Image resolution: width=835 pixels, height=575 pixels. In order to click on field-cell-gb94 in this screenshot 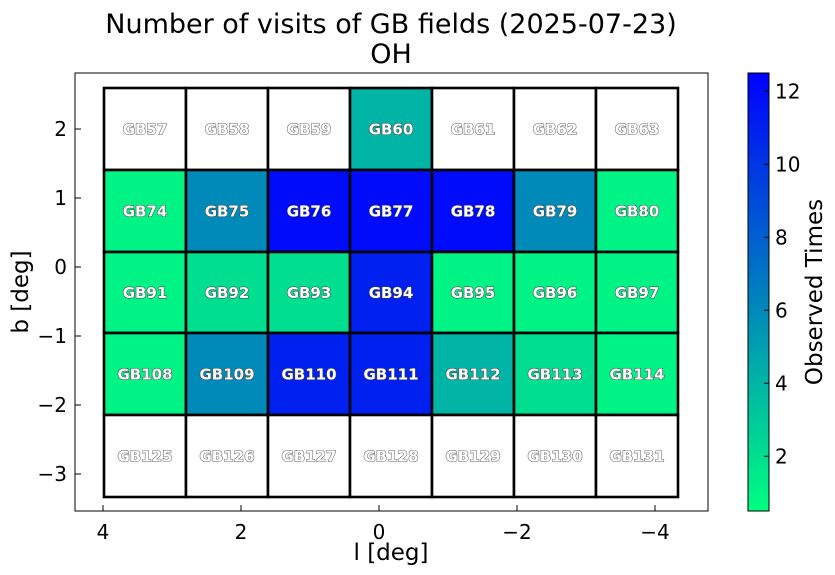, I will do `click(391, 292)`.